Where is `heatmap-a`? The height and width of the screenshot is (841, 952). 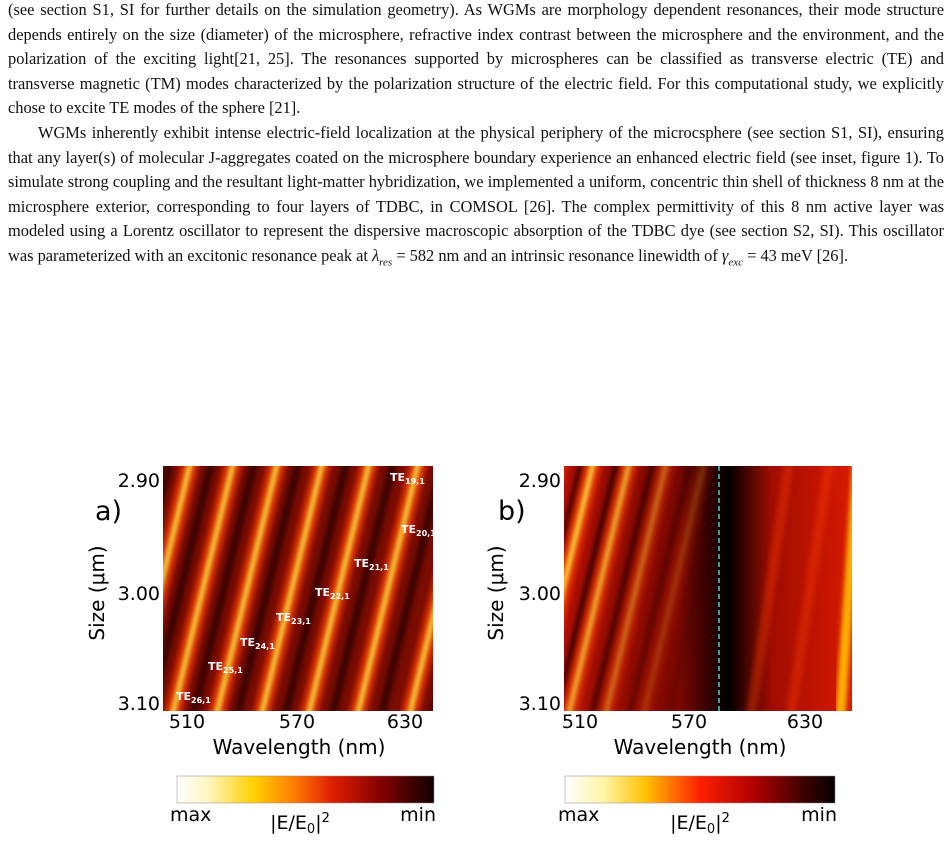 heatmap-a is located at coordinates (298, 588).